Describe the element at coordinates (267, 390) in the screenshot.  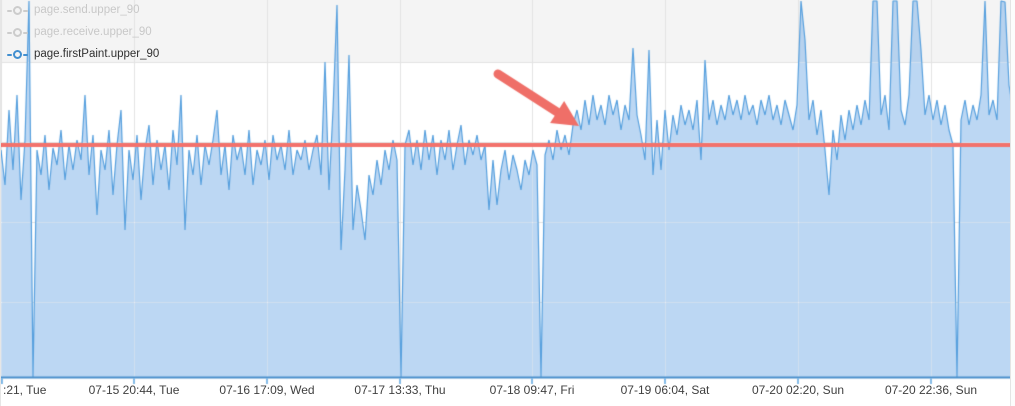
I see `x-axis-tick-label: 07-16 17:09, Wed` at that location.